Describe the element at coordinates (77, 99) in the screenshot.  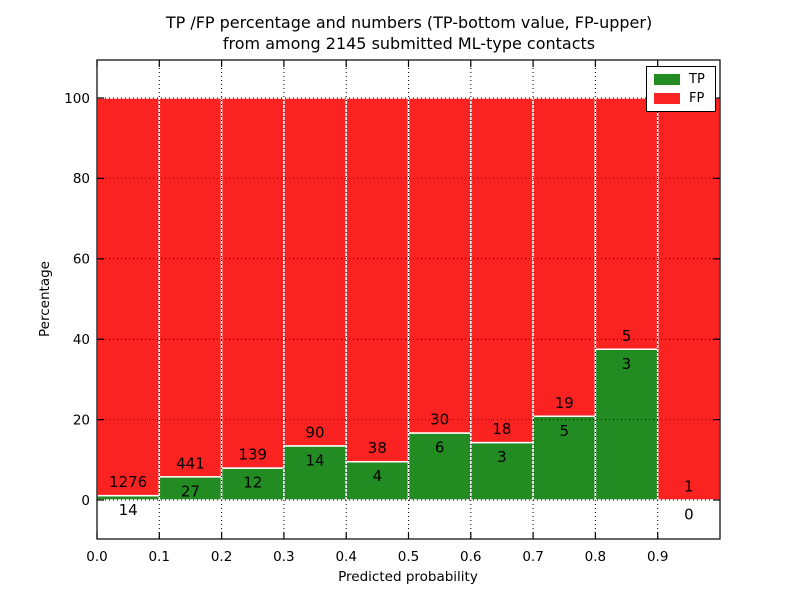
I see `y-tick-label: 100` at that location.